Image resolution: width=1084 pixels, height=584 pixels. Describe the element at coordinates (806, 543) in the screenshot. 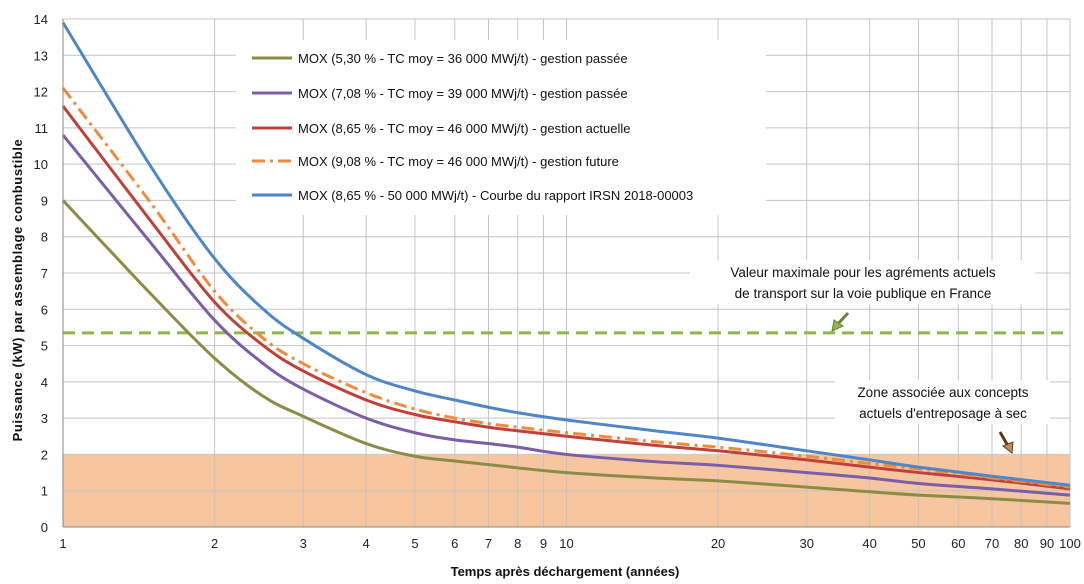

I see `x-tick-label: 30` at that location.